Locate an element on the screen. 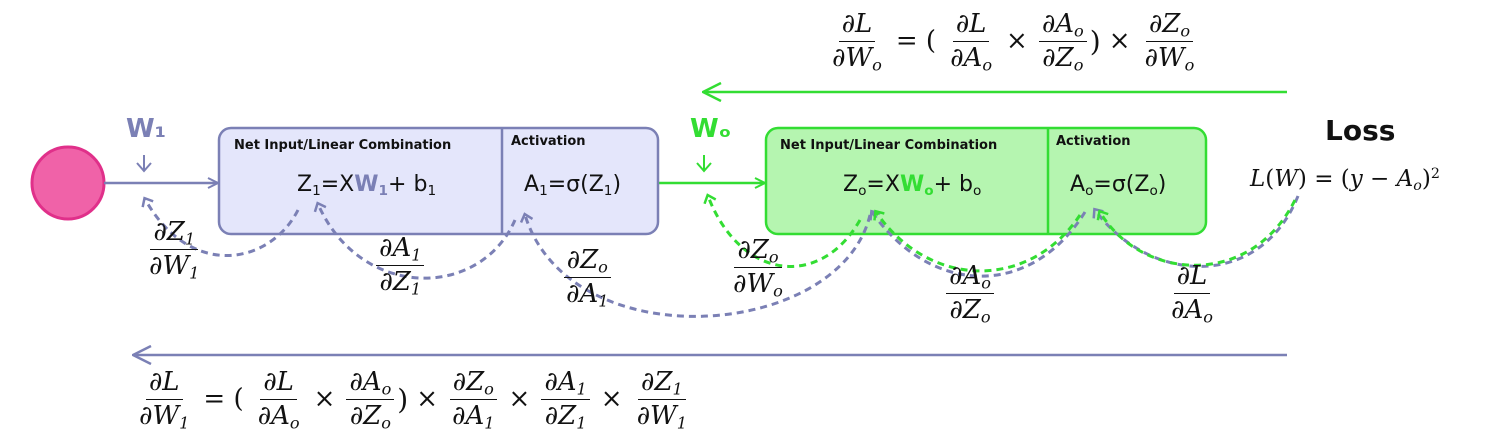 The width and height of the screenshot is (1507, 448). output-activation-equation: Ao=σ(Zo) is located at coordinates (1118, 185).